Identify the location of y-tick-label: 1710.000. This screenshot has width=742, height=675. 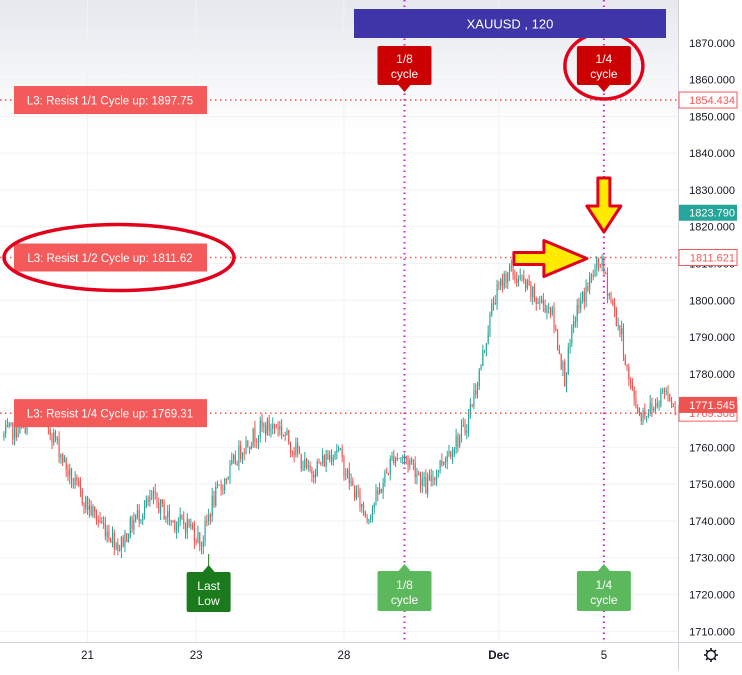
(712, 632).